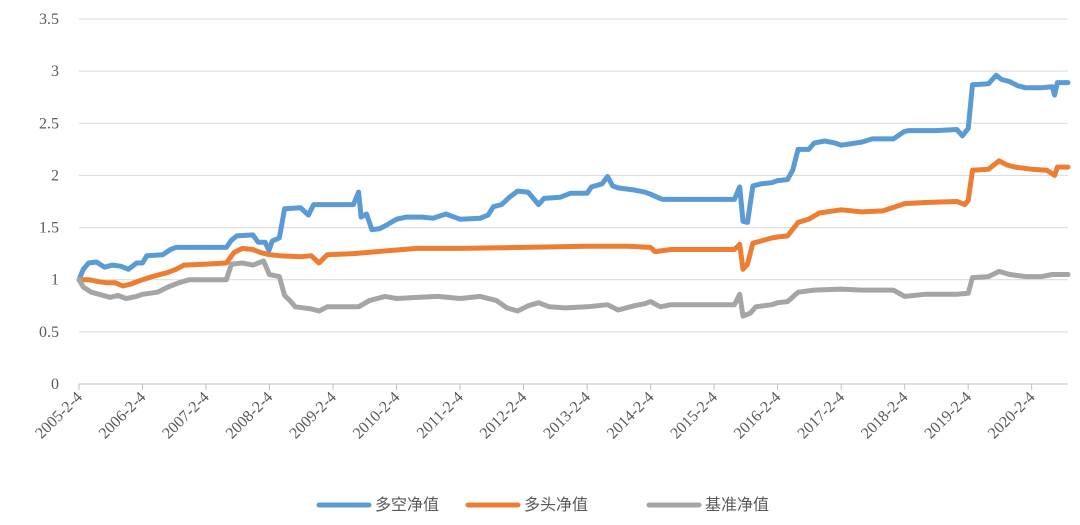  Describe the element at coordinates (49, 228) in the screenshot. I see `y-tick-label: 1.5` at that location.